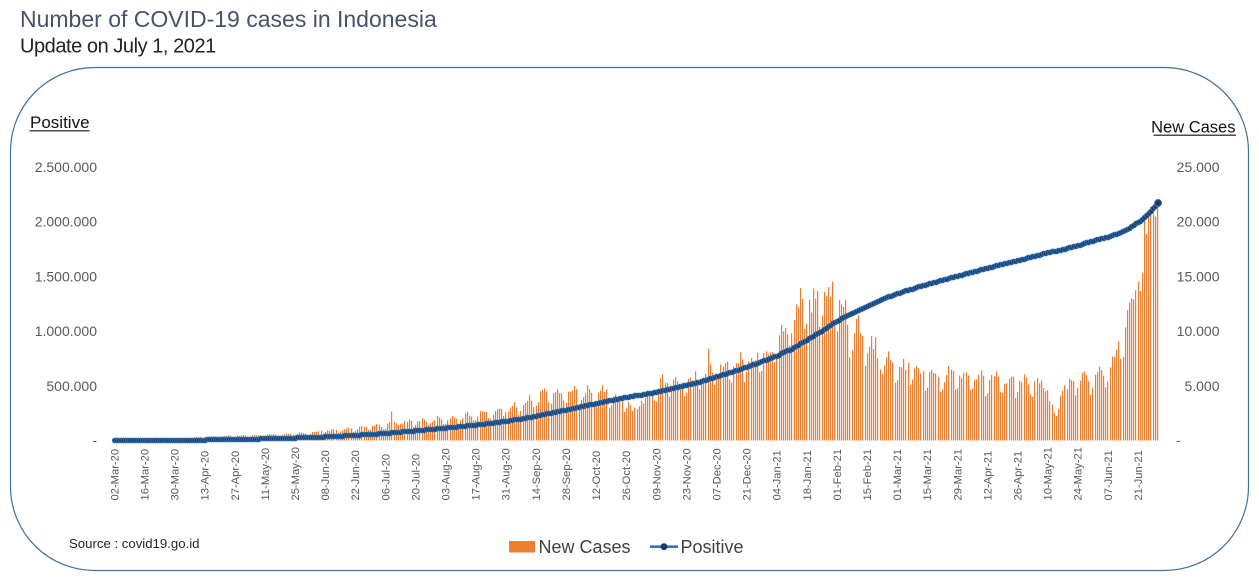  I want to click on svg-text:Number of COVID-19 cases in In: Number of COVID-19 cases in Indonesia, so click(228, 19).